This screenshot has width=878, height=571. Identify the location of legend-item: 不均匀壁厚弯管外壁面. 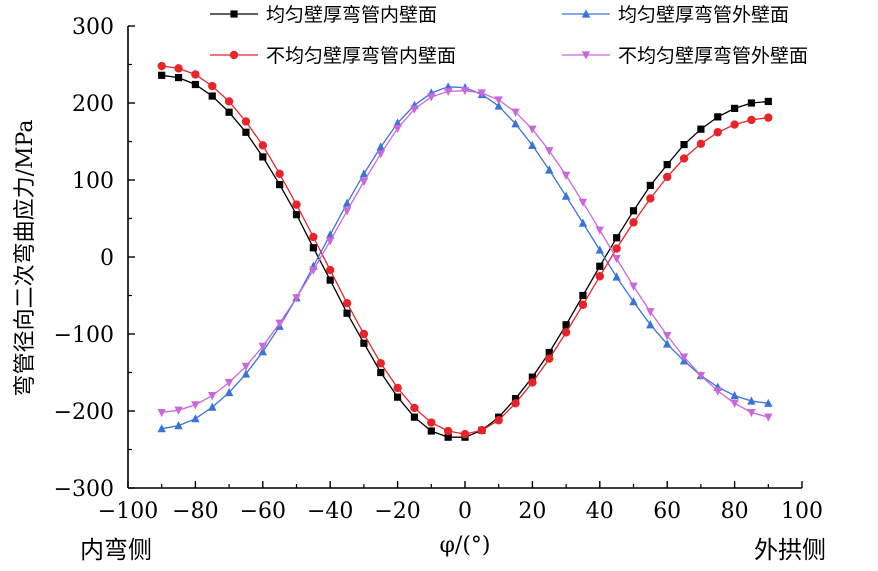
(685, 56).